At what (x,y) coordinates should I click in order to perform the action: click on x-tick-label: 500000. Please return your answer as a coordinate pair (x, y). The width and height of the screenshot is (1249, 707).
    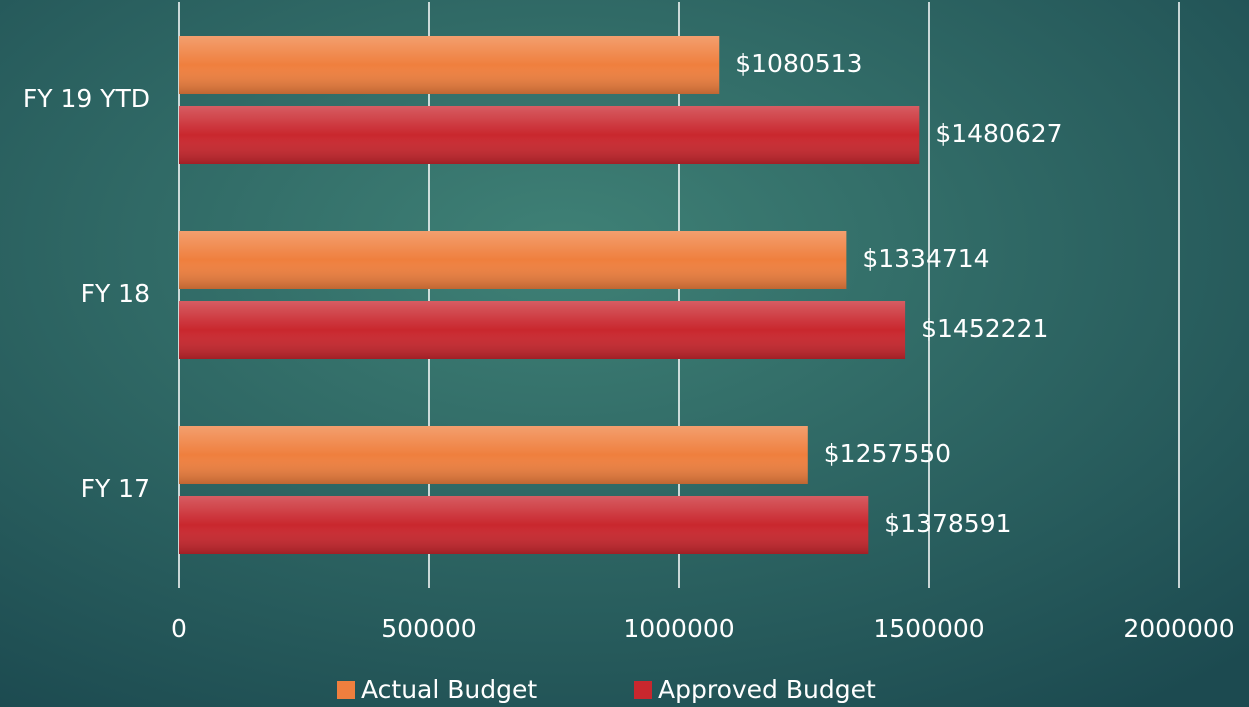
    Looking at the image, I should click on (428, 628).